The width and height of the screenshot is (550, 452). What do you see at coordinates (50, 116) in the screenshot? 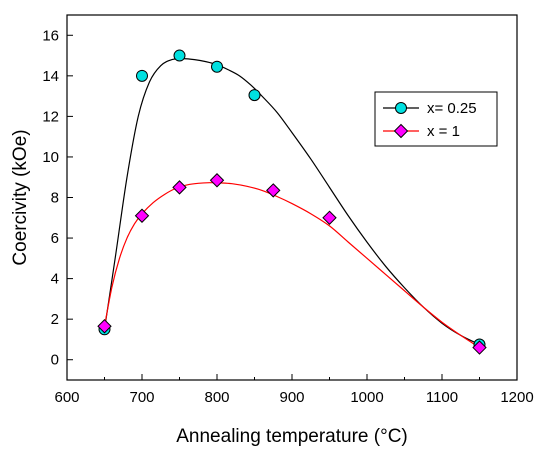
I see `y-tick-label-12: 12` at bounding box center [50, 116].